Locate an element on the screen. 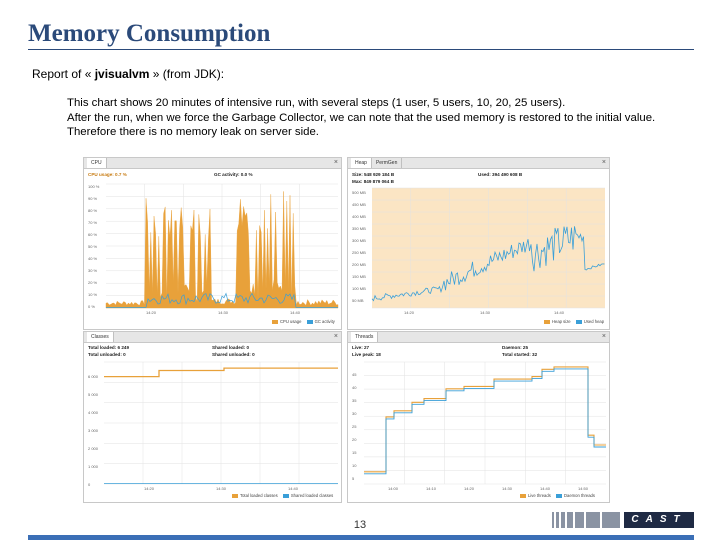  classes-chart is located at coordinates (221, 423).